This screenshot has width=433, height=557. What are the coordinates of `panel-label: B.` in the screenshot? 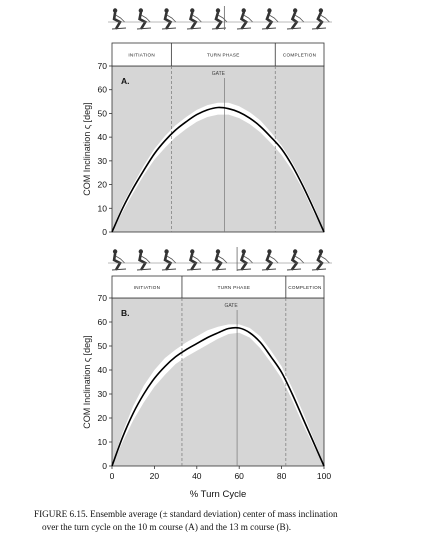 It's located at (125, 313).